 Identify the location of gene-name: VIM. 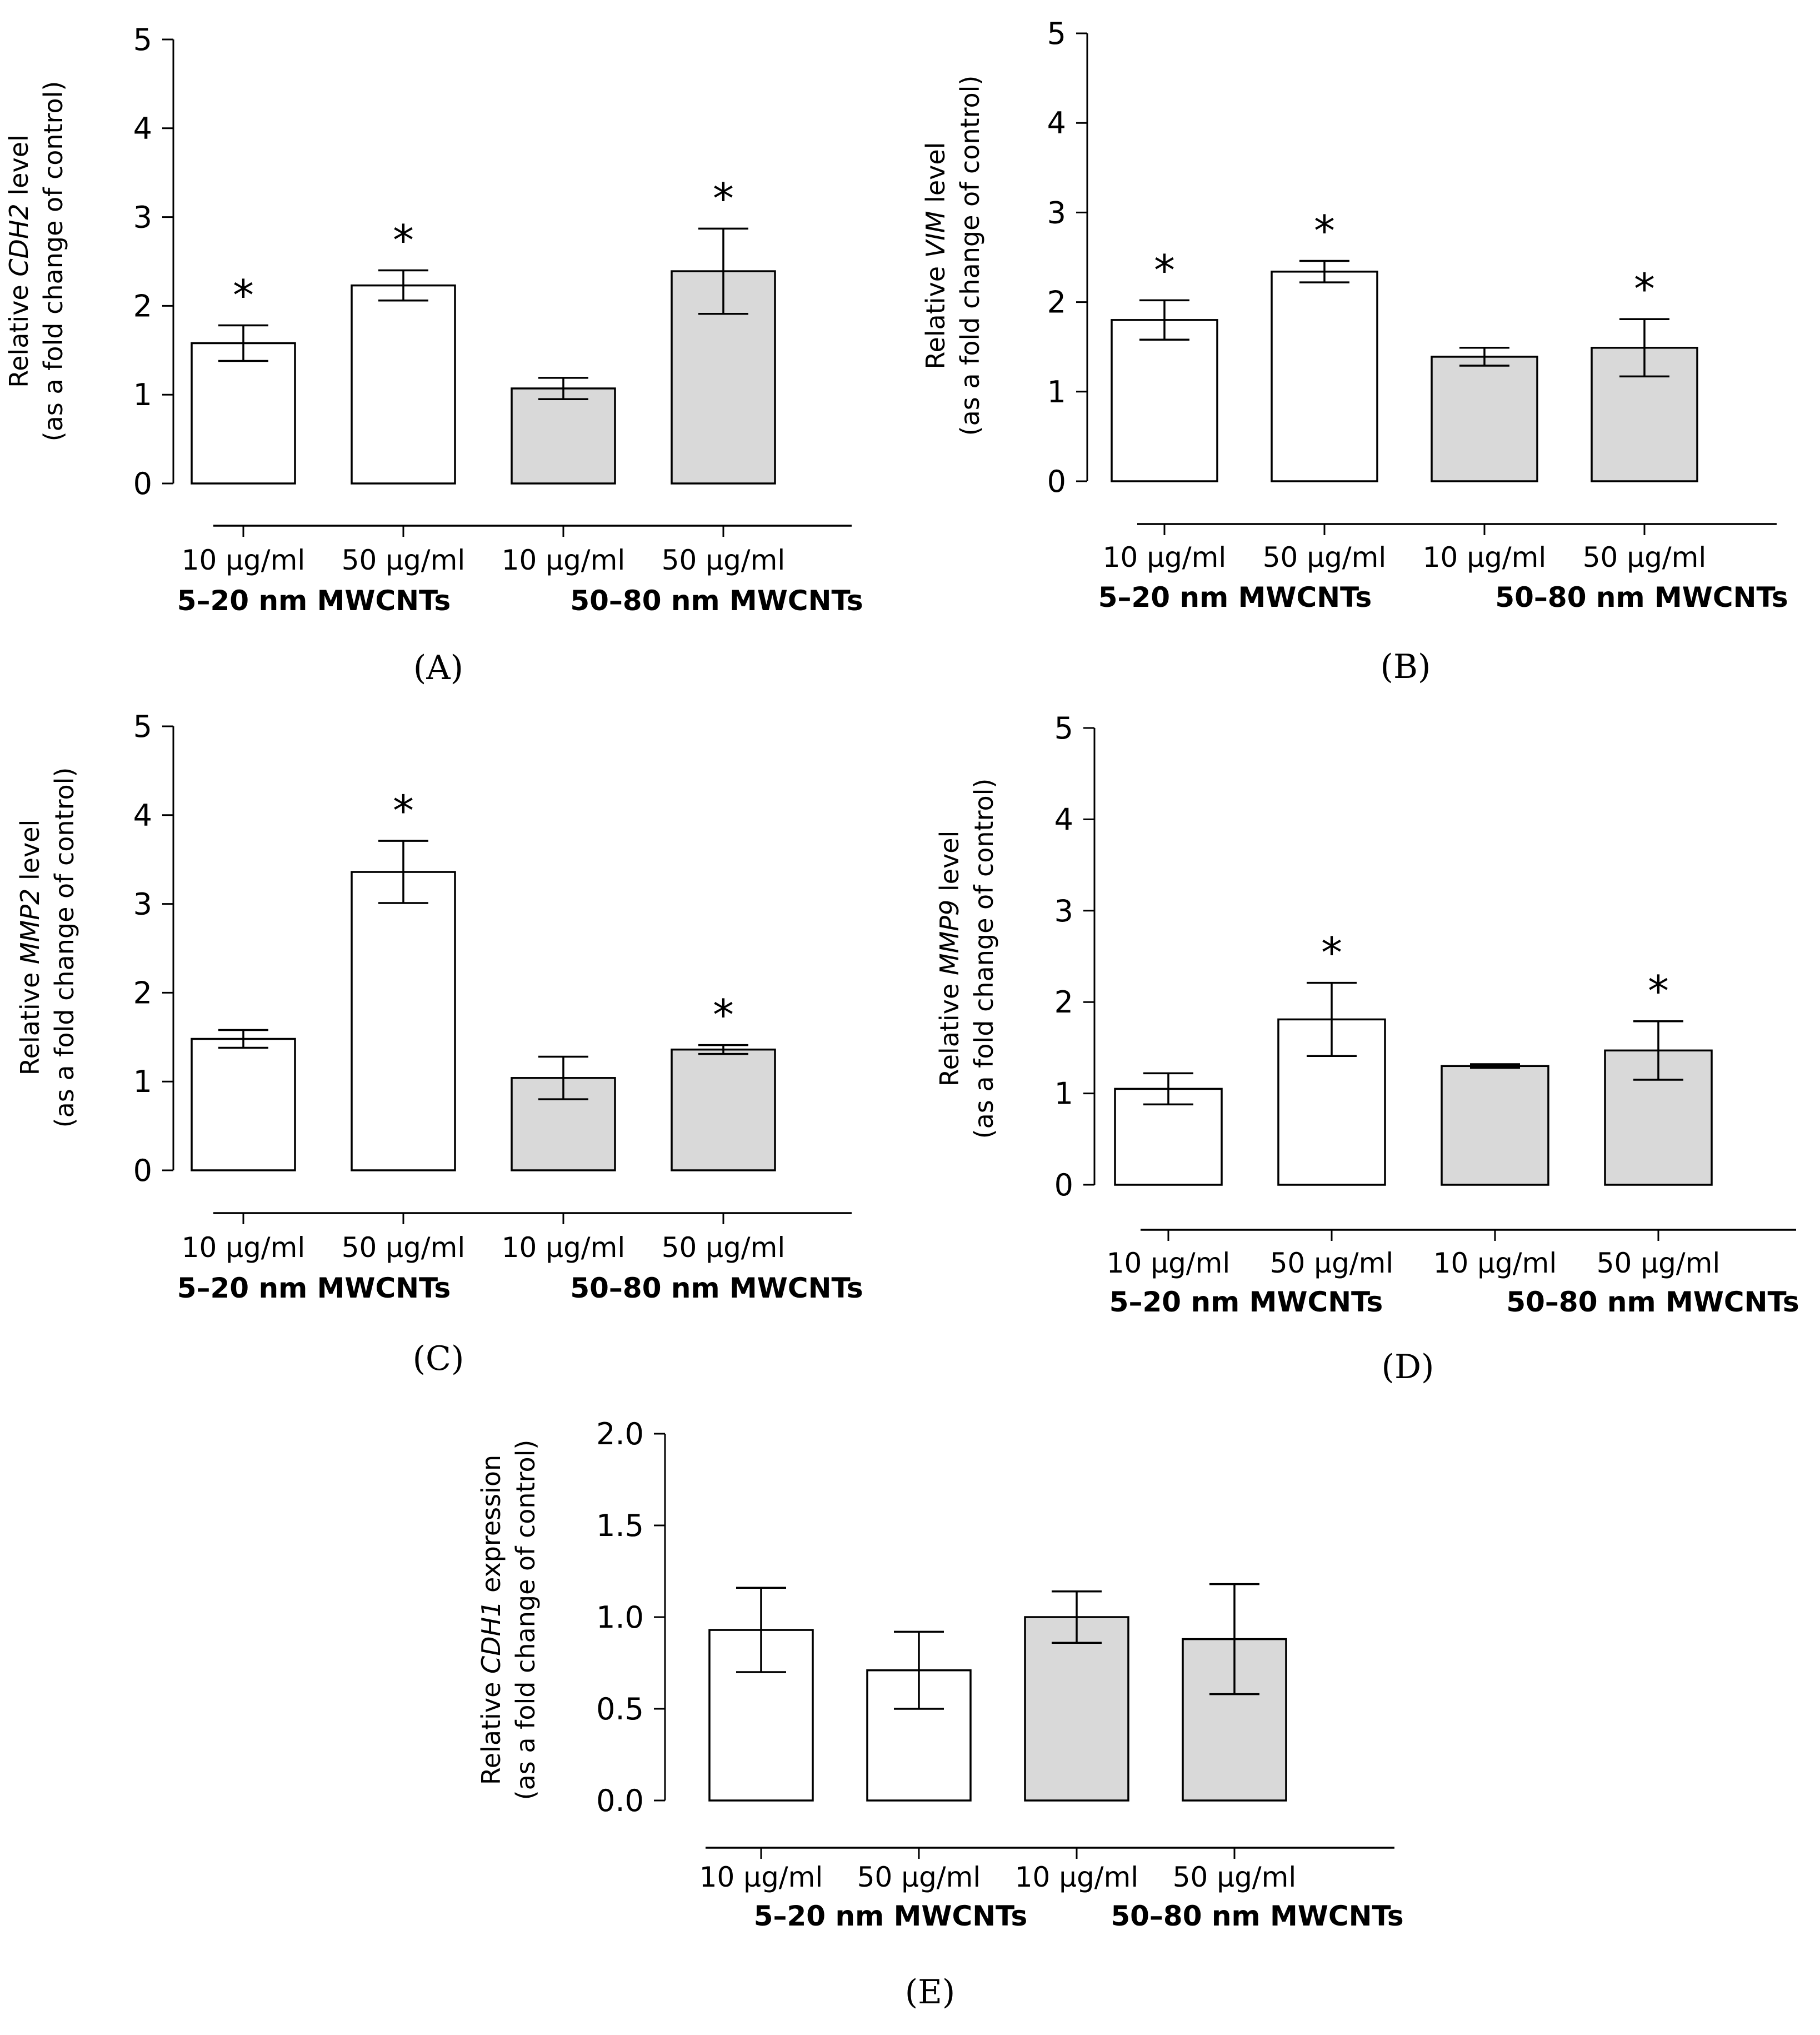
(936, 235).